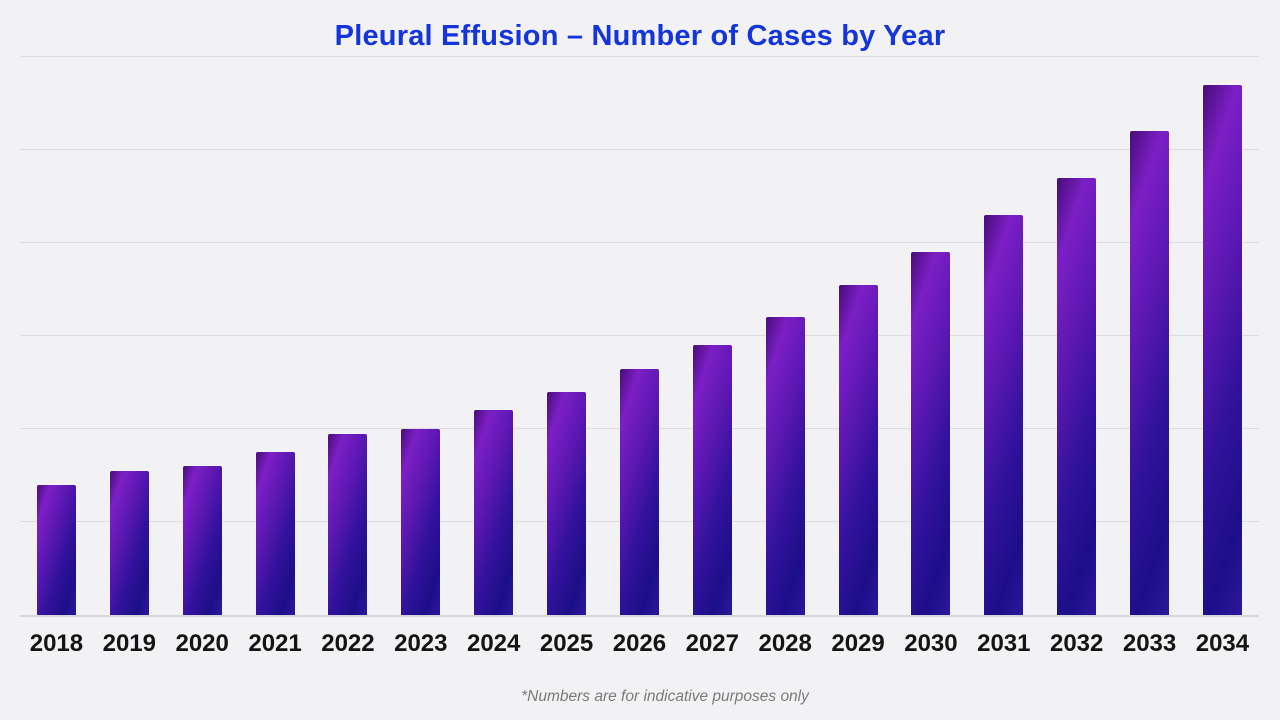  Describe the element at coordinates (275, 643) in the screenshot. I see `x-axis-label: 2021` at that location.